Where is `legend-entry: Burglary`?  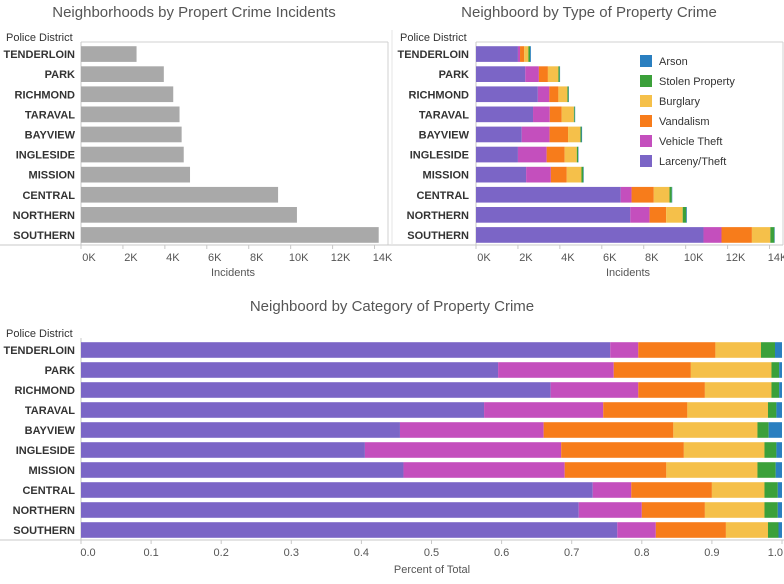
legend-entry: Burglary is located at coordinates (679, 102).